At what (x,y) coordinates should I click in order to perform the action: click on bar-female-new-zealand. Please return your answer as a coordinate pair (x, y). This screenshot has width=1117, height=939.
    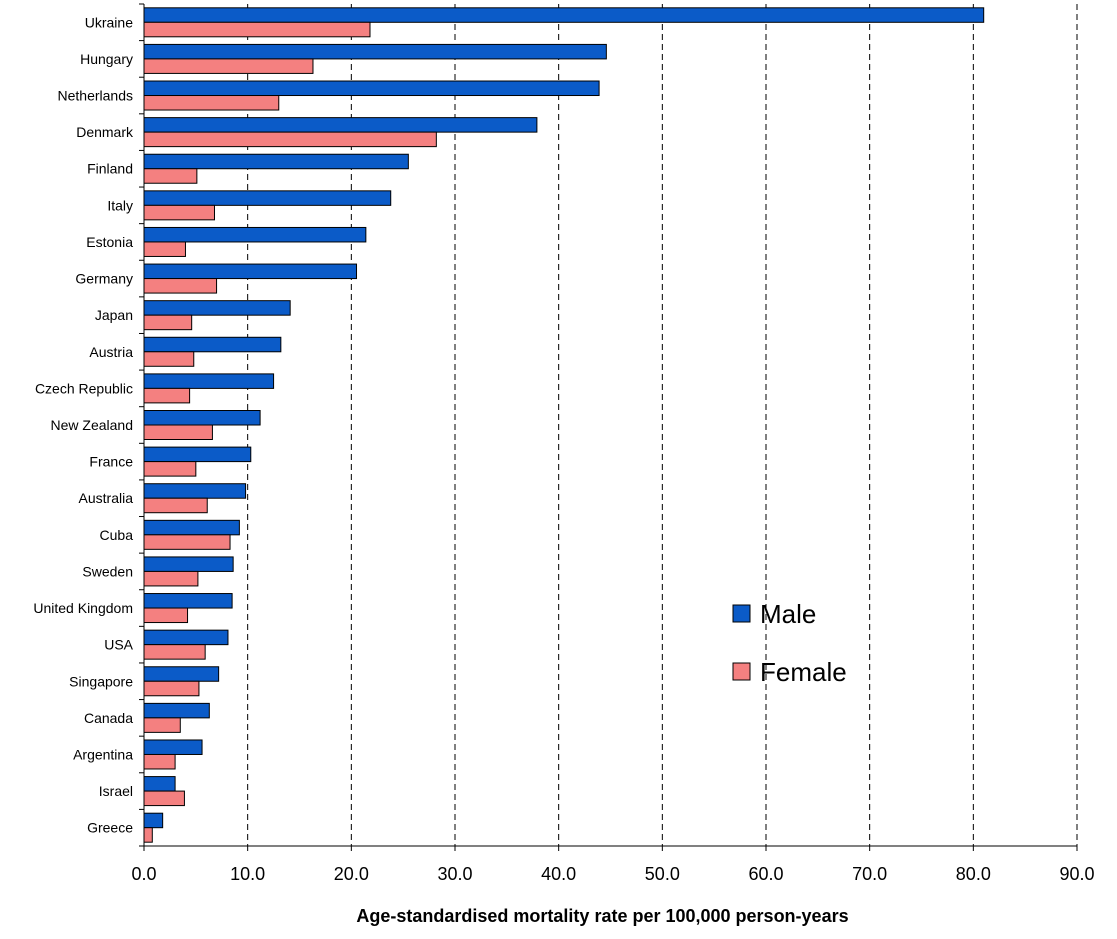
    Looking at the image, I should click on (178, 432).